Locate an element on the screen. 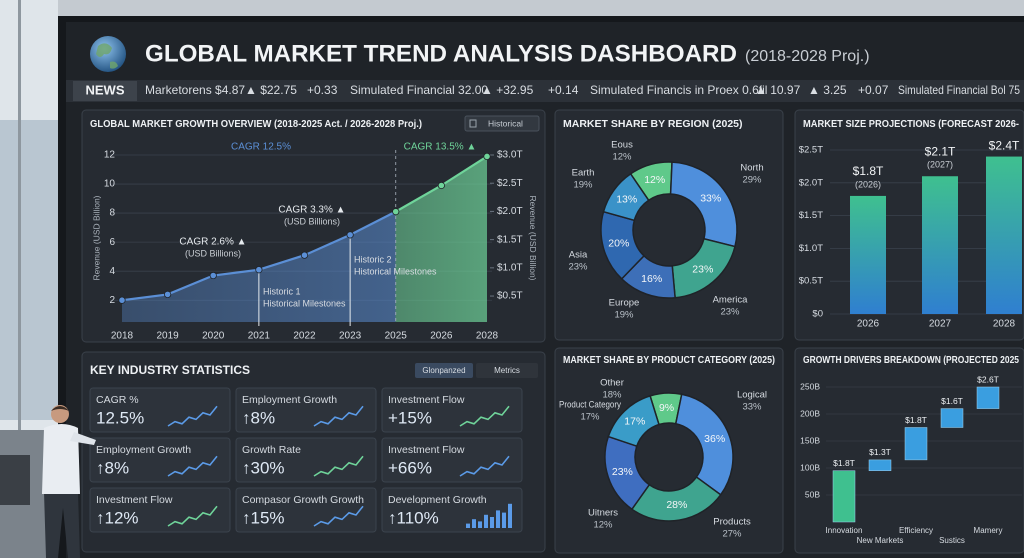 The height and width of the screenshot is (558, 1024). segment-label: 23% is located at coordinates (622, 472).